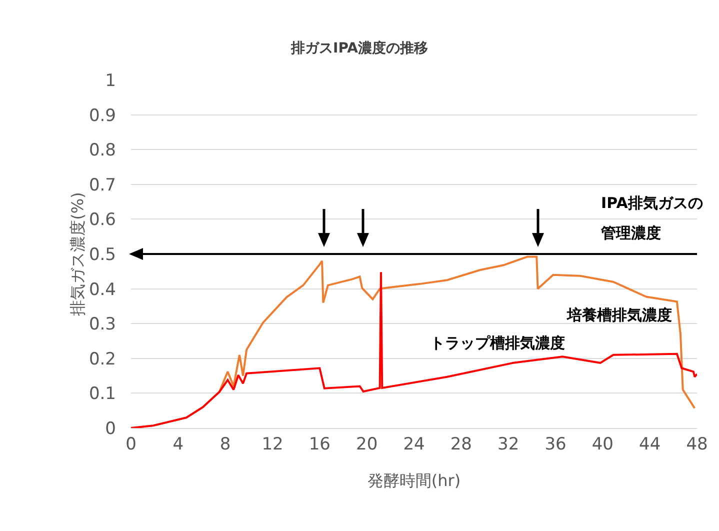 This screenshot has height=531, width=719. I want to click on x-tick-label: 4, so click(178, 444).